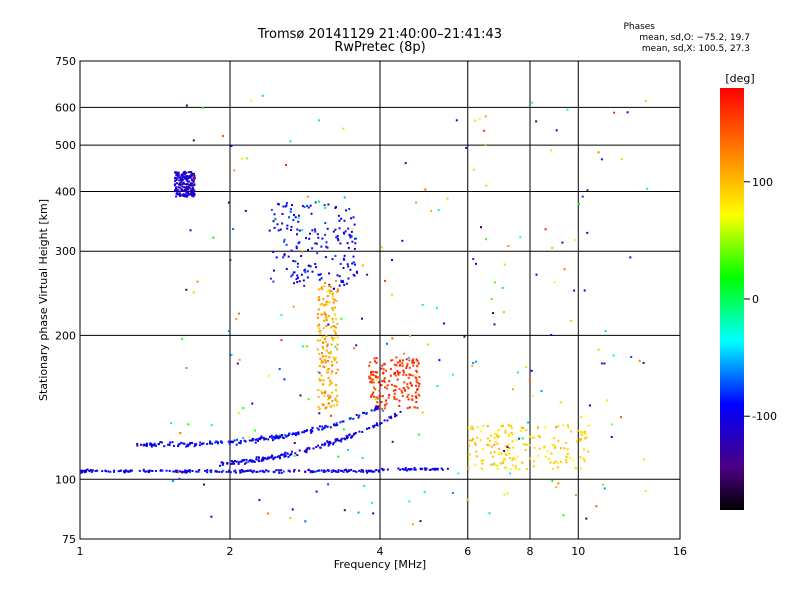  Describe the element at coordinates (382, 551) in the screenshot. I see `x-tick-labels: 1 2 4 6 8 10 16` at that location.